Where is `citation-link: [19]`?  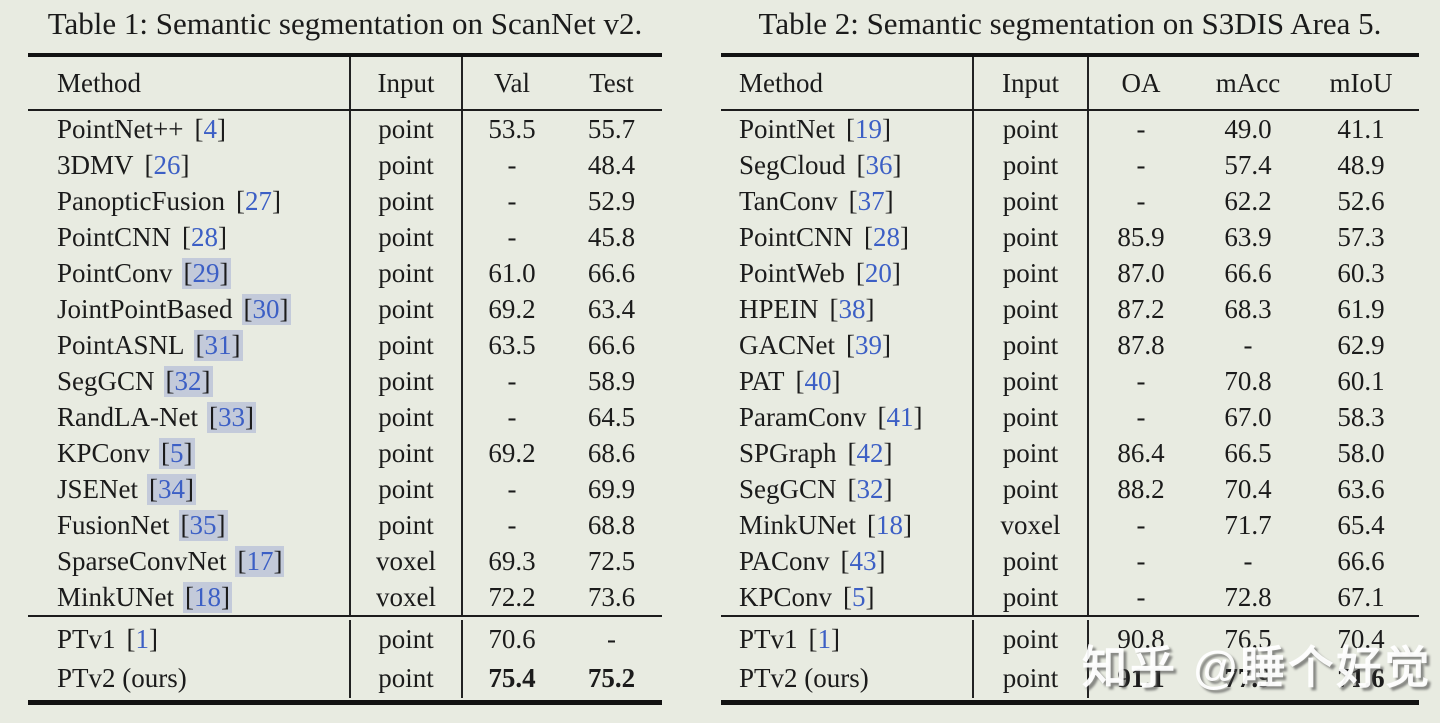 citation-link: [19] is located at coordinates (869, 128).